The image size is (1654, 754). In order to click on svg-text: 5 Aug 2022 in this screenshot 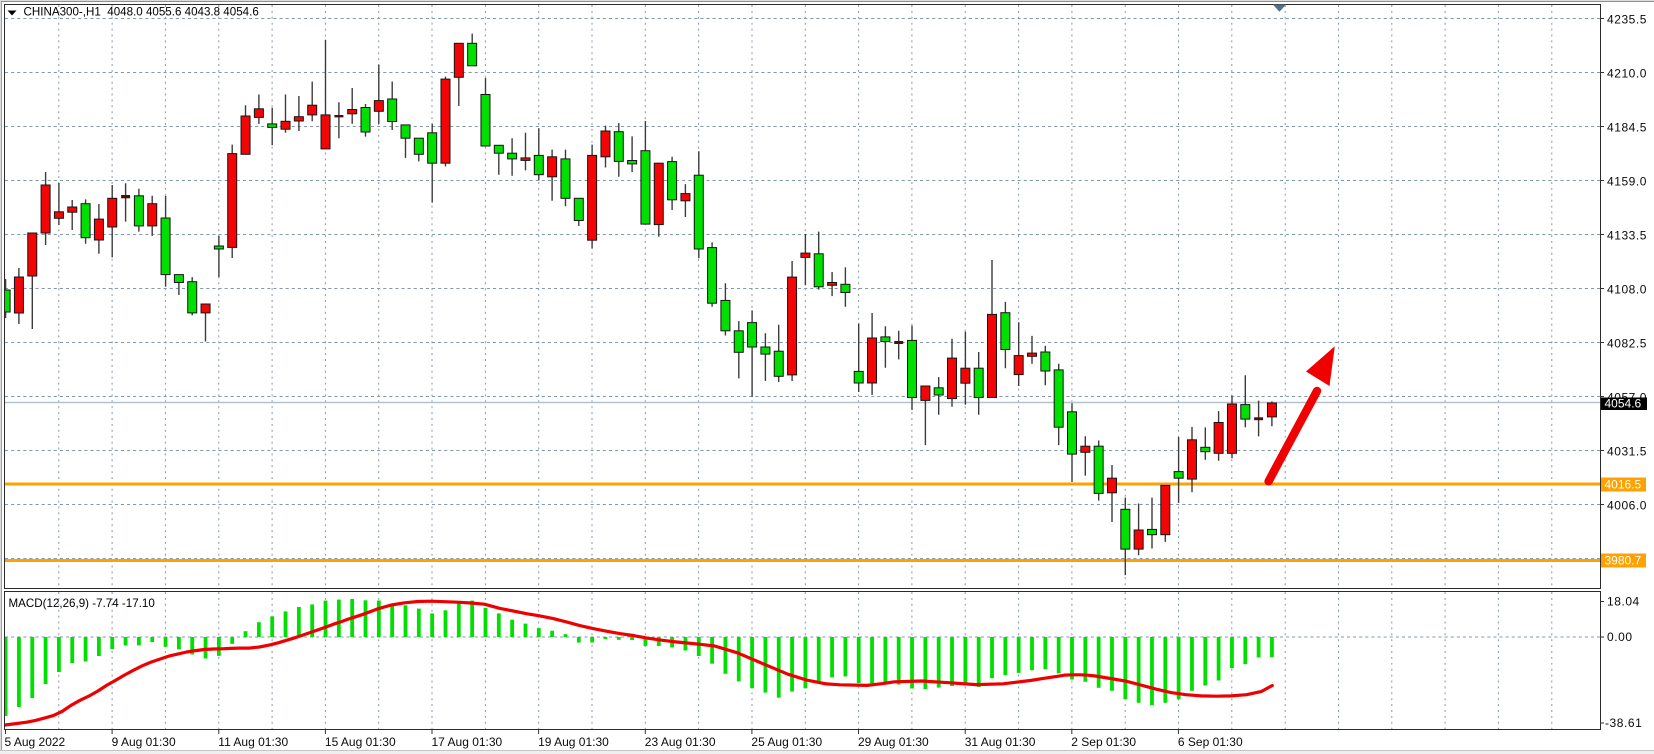, I will do `click(35, 742)`.